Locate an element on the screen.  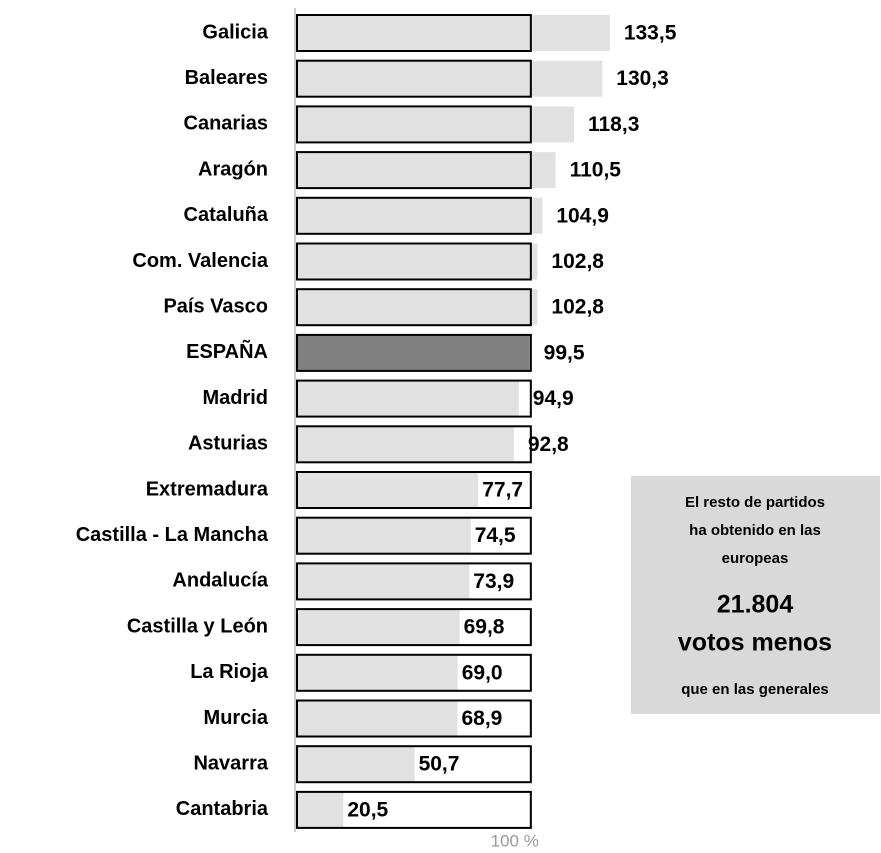
value-label: 133,5 is located at coordinates (650, 33).